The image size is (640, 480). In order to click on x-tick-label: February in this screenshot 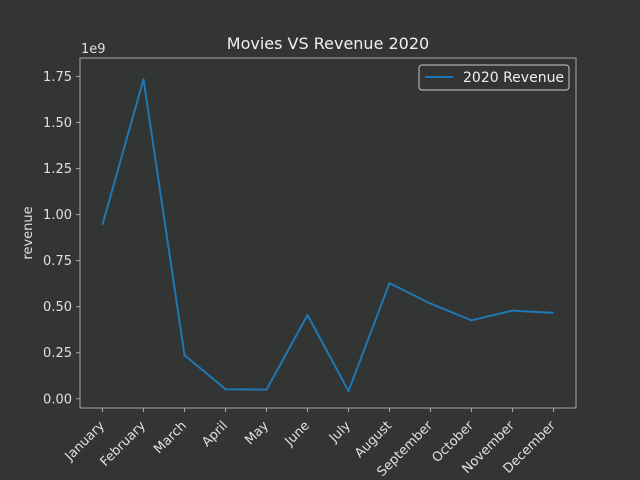, I will do `click(124, 444)`.